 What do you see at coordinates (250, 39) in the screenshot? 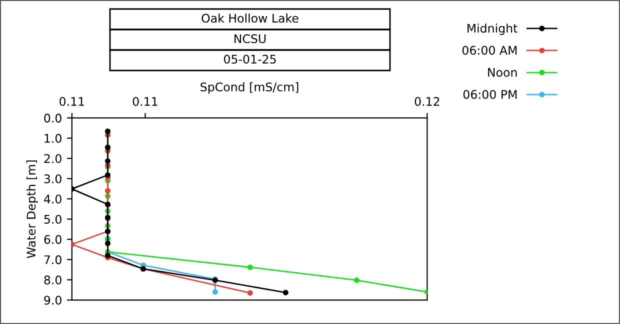
I see `chart-subtitle: NCSU` at bounding box center [250, 39].